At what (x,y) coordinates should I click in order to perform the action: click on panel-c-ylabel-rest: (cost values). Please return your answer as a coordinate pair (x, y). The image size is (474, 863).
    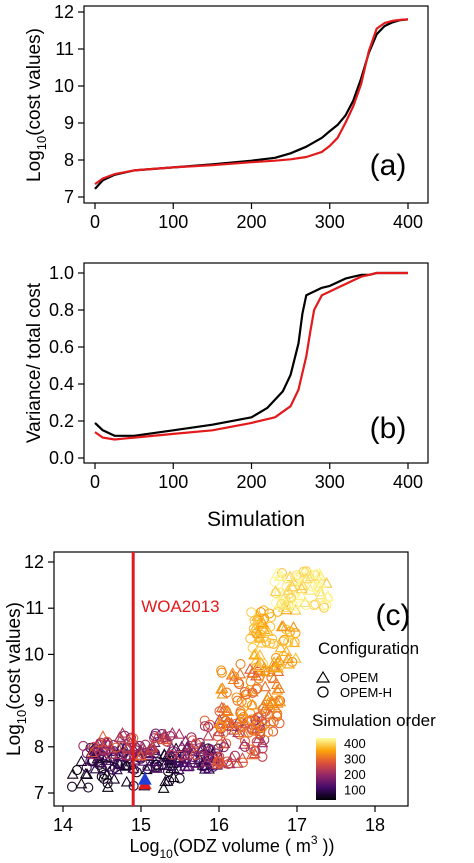
    Looking at the image, I should click on (14, 656).